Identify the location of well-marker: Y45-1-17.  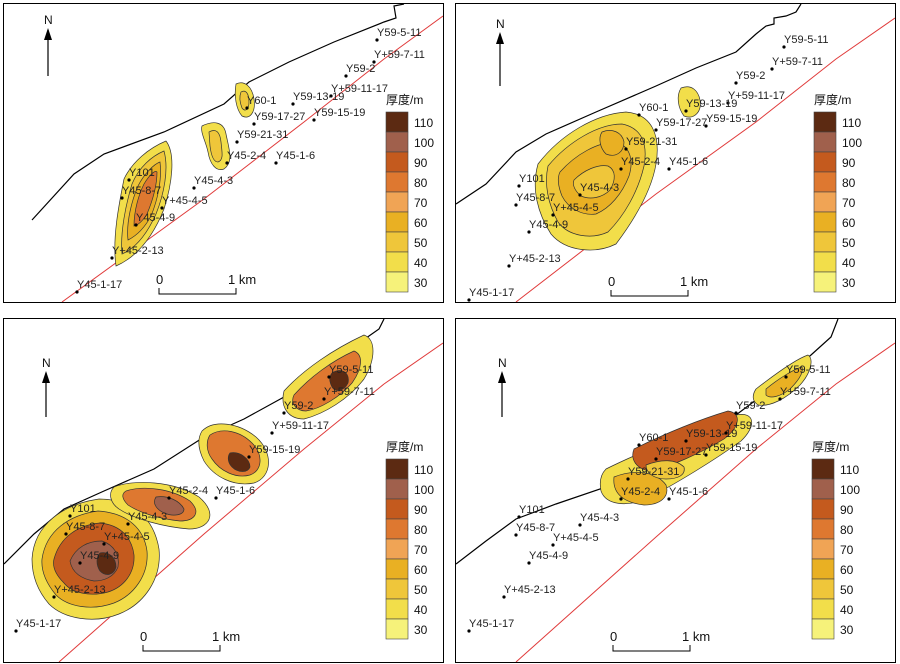
(490, 294).